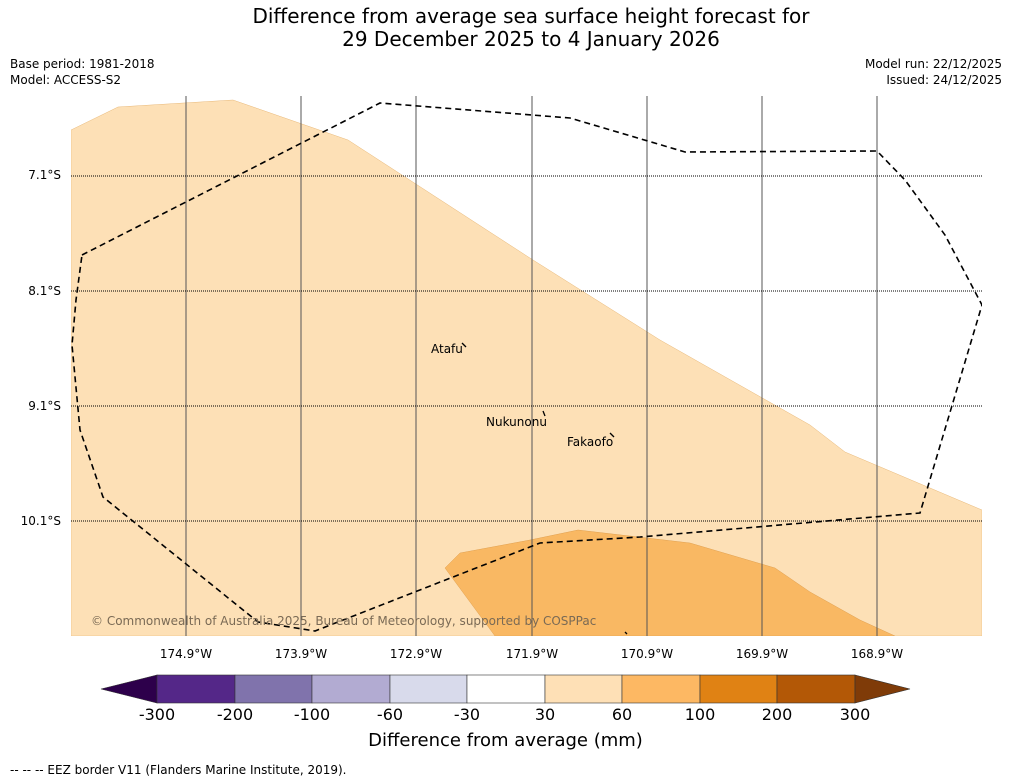 This screenshot has width=1011, height=781. I want to click on base-period: Base period: 1981-2018, so click(82, 64).